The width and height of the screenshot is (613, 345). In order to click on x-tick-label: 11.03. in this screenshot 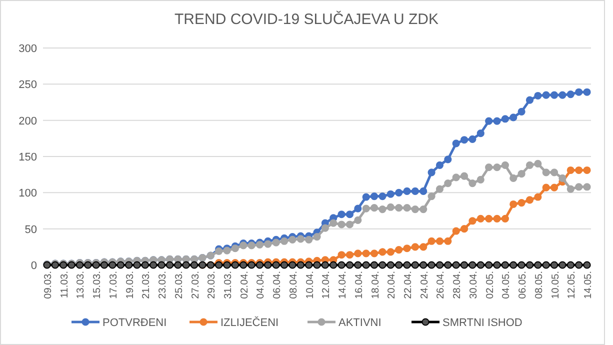, I will do `click(64, 284)`.